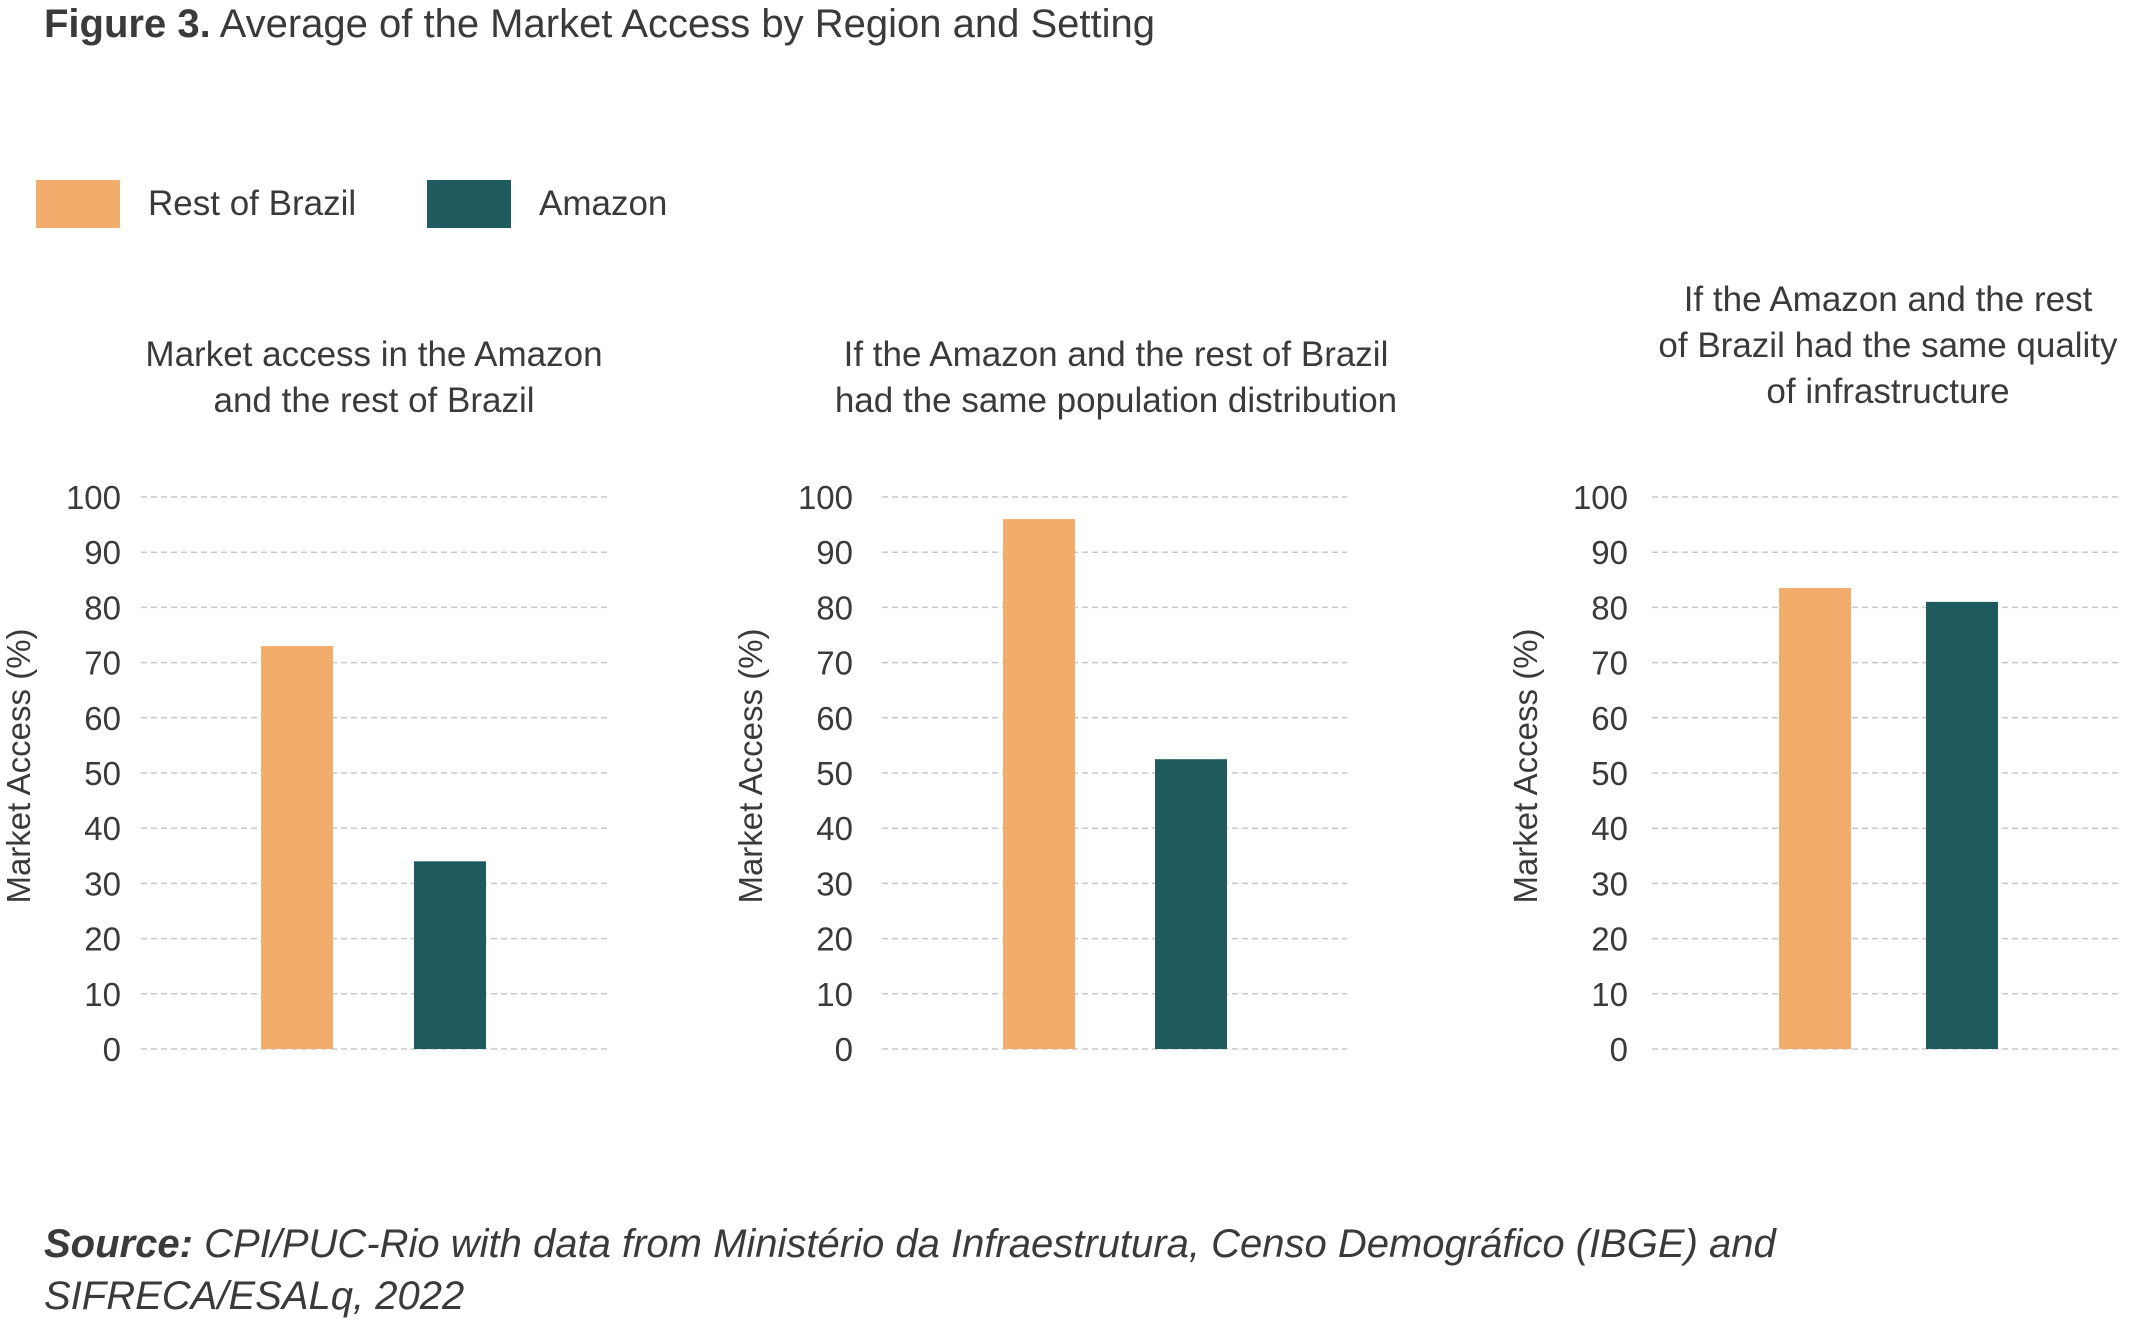  Describe the element at coordinates (1609, 994) in the screenshot. I see `chart-3-ytick-10: 10` at that location.